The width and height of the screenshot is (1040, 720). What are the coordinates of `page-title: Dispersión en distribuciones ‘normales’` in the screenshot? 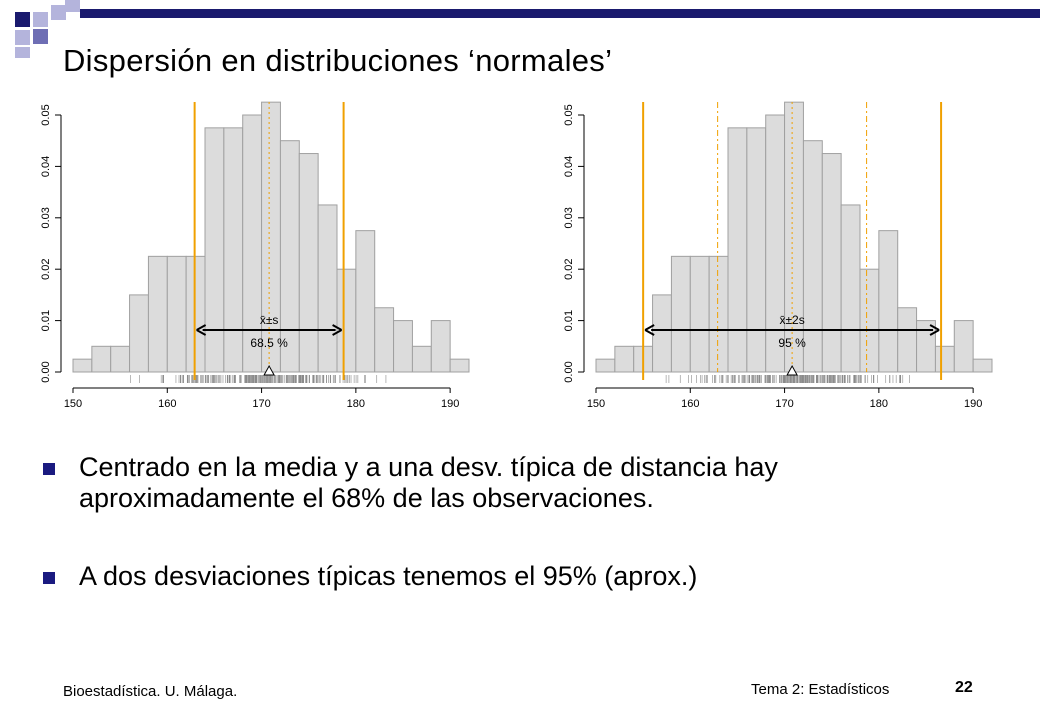 It's located at (338, 60).